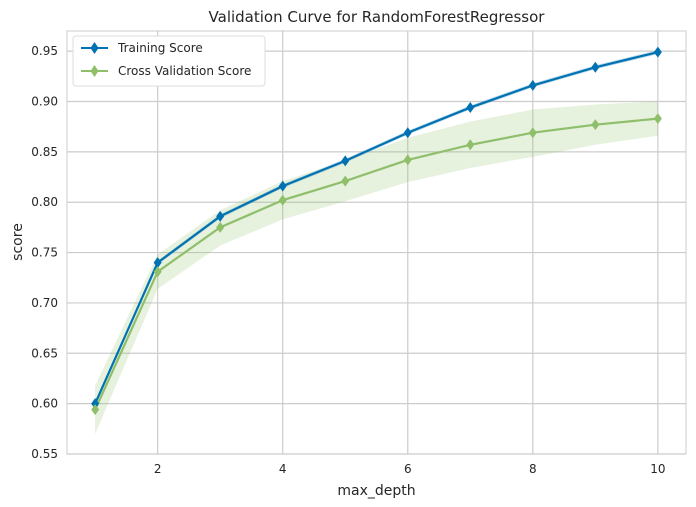 Image resolution: width=696 pixels, height=507 pixels. What do you see at coordinates (44, 303) in the screenshot?
I see `y-tick-label: 0.70` at bounding box center [44, 303].